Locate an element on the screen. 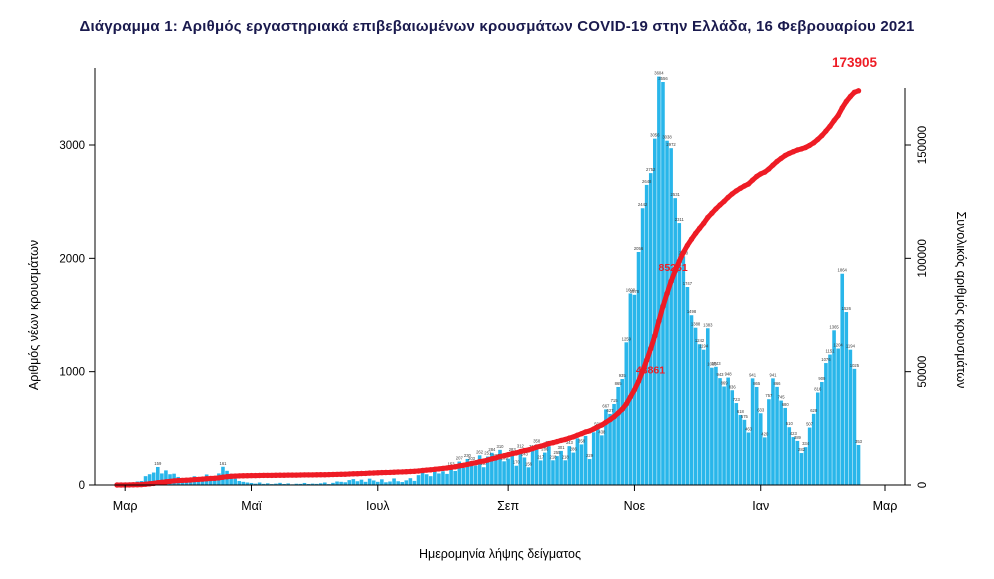 The image size is (994, 579). bar-value-label: 1035 is located at coordinates (712, 364).